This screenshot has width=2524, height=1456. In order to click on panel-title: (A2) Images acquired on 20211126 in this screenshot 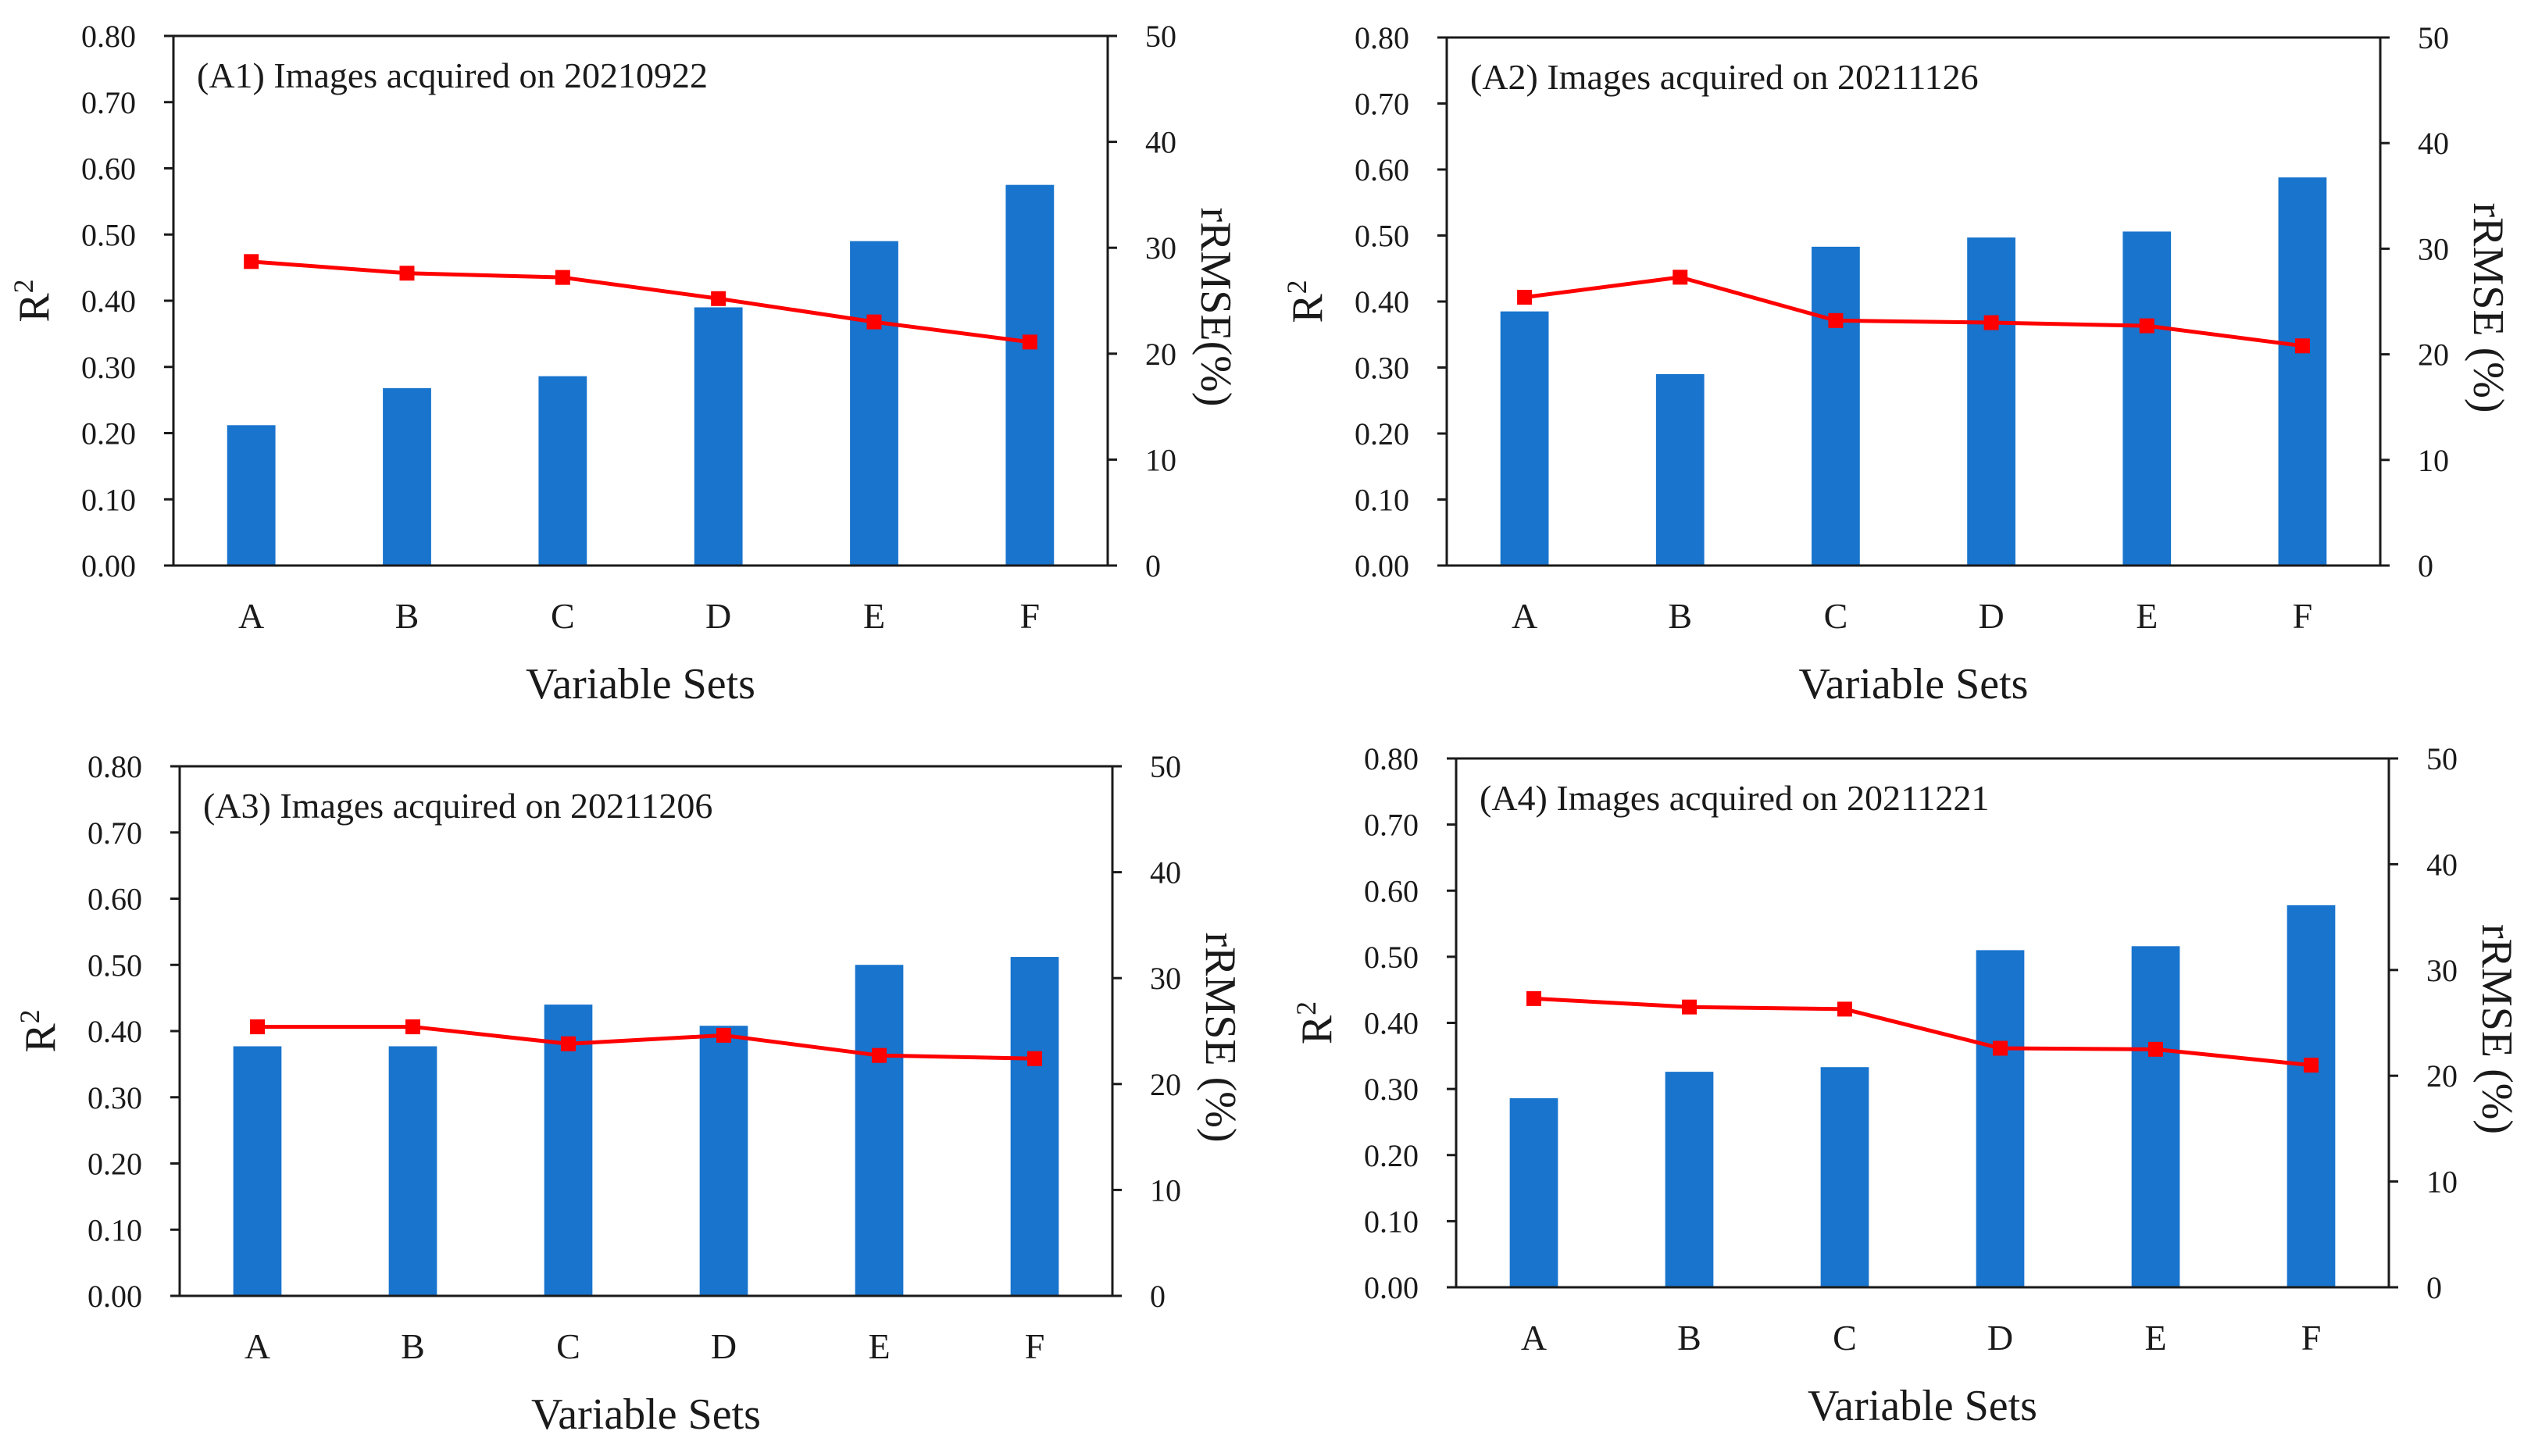, I will do `click(1724, 77)`.